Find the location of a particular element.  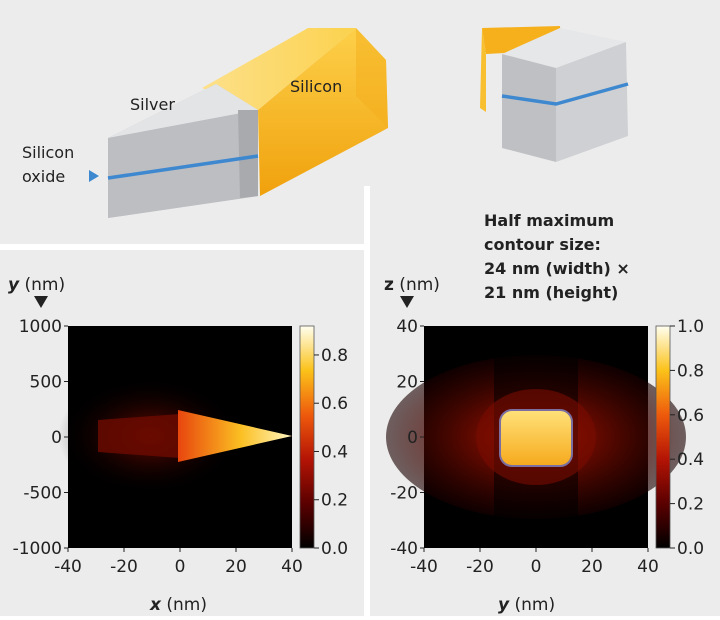

left-y-axis-label: y (nm) is located at coordinates (36, 285).